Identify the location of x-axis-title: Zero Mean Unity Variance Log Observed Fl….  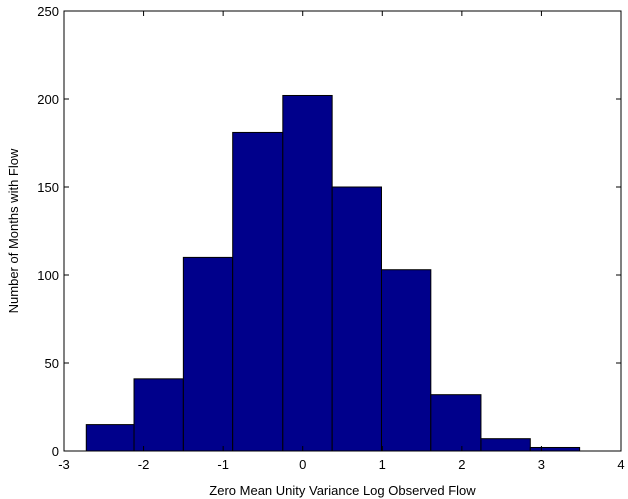
(342, 490).